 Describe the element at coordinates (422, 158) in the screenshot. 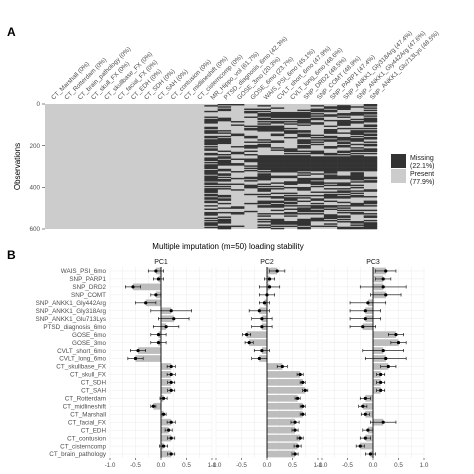

I see `legend-missing-label: Missing` at that location.